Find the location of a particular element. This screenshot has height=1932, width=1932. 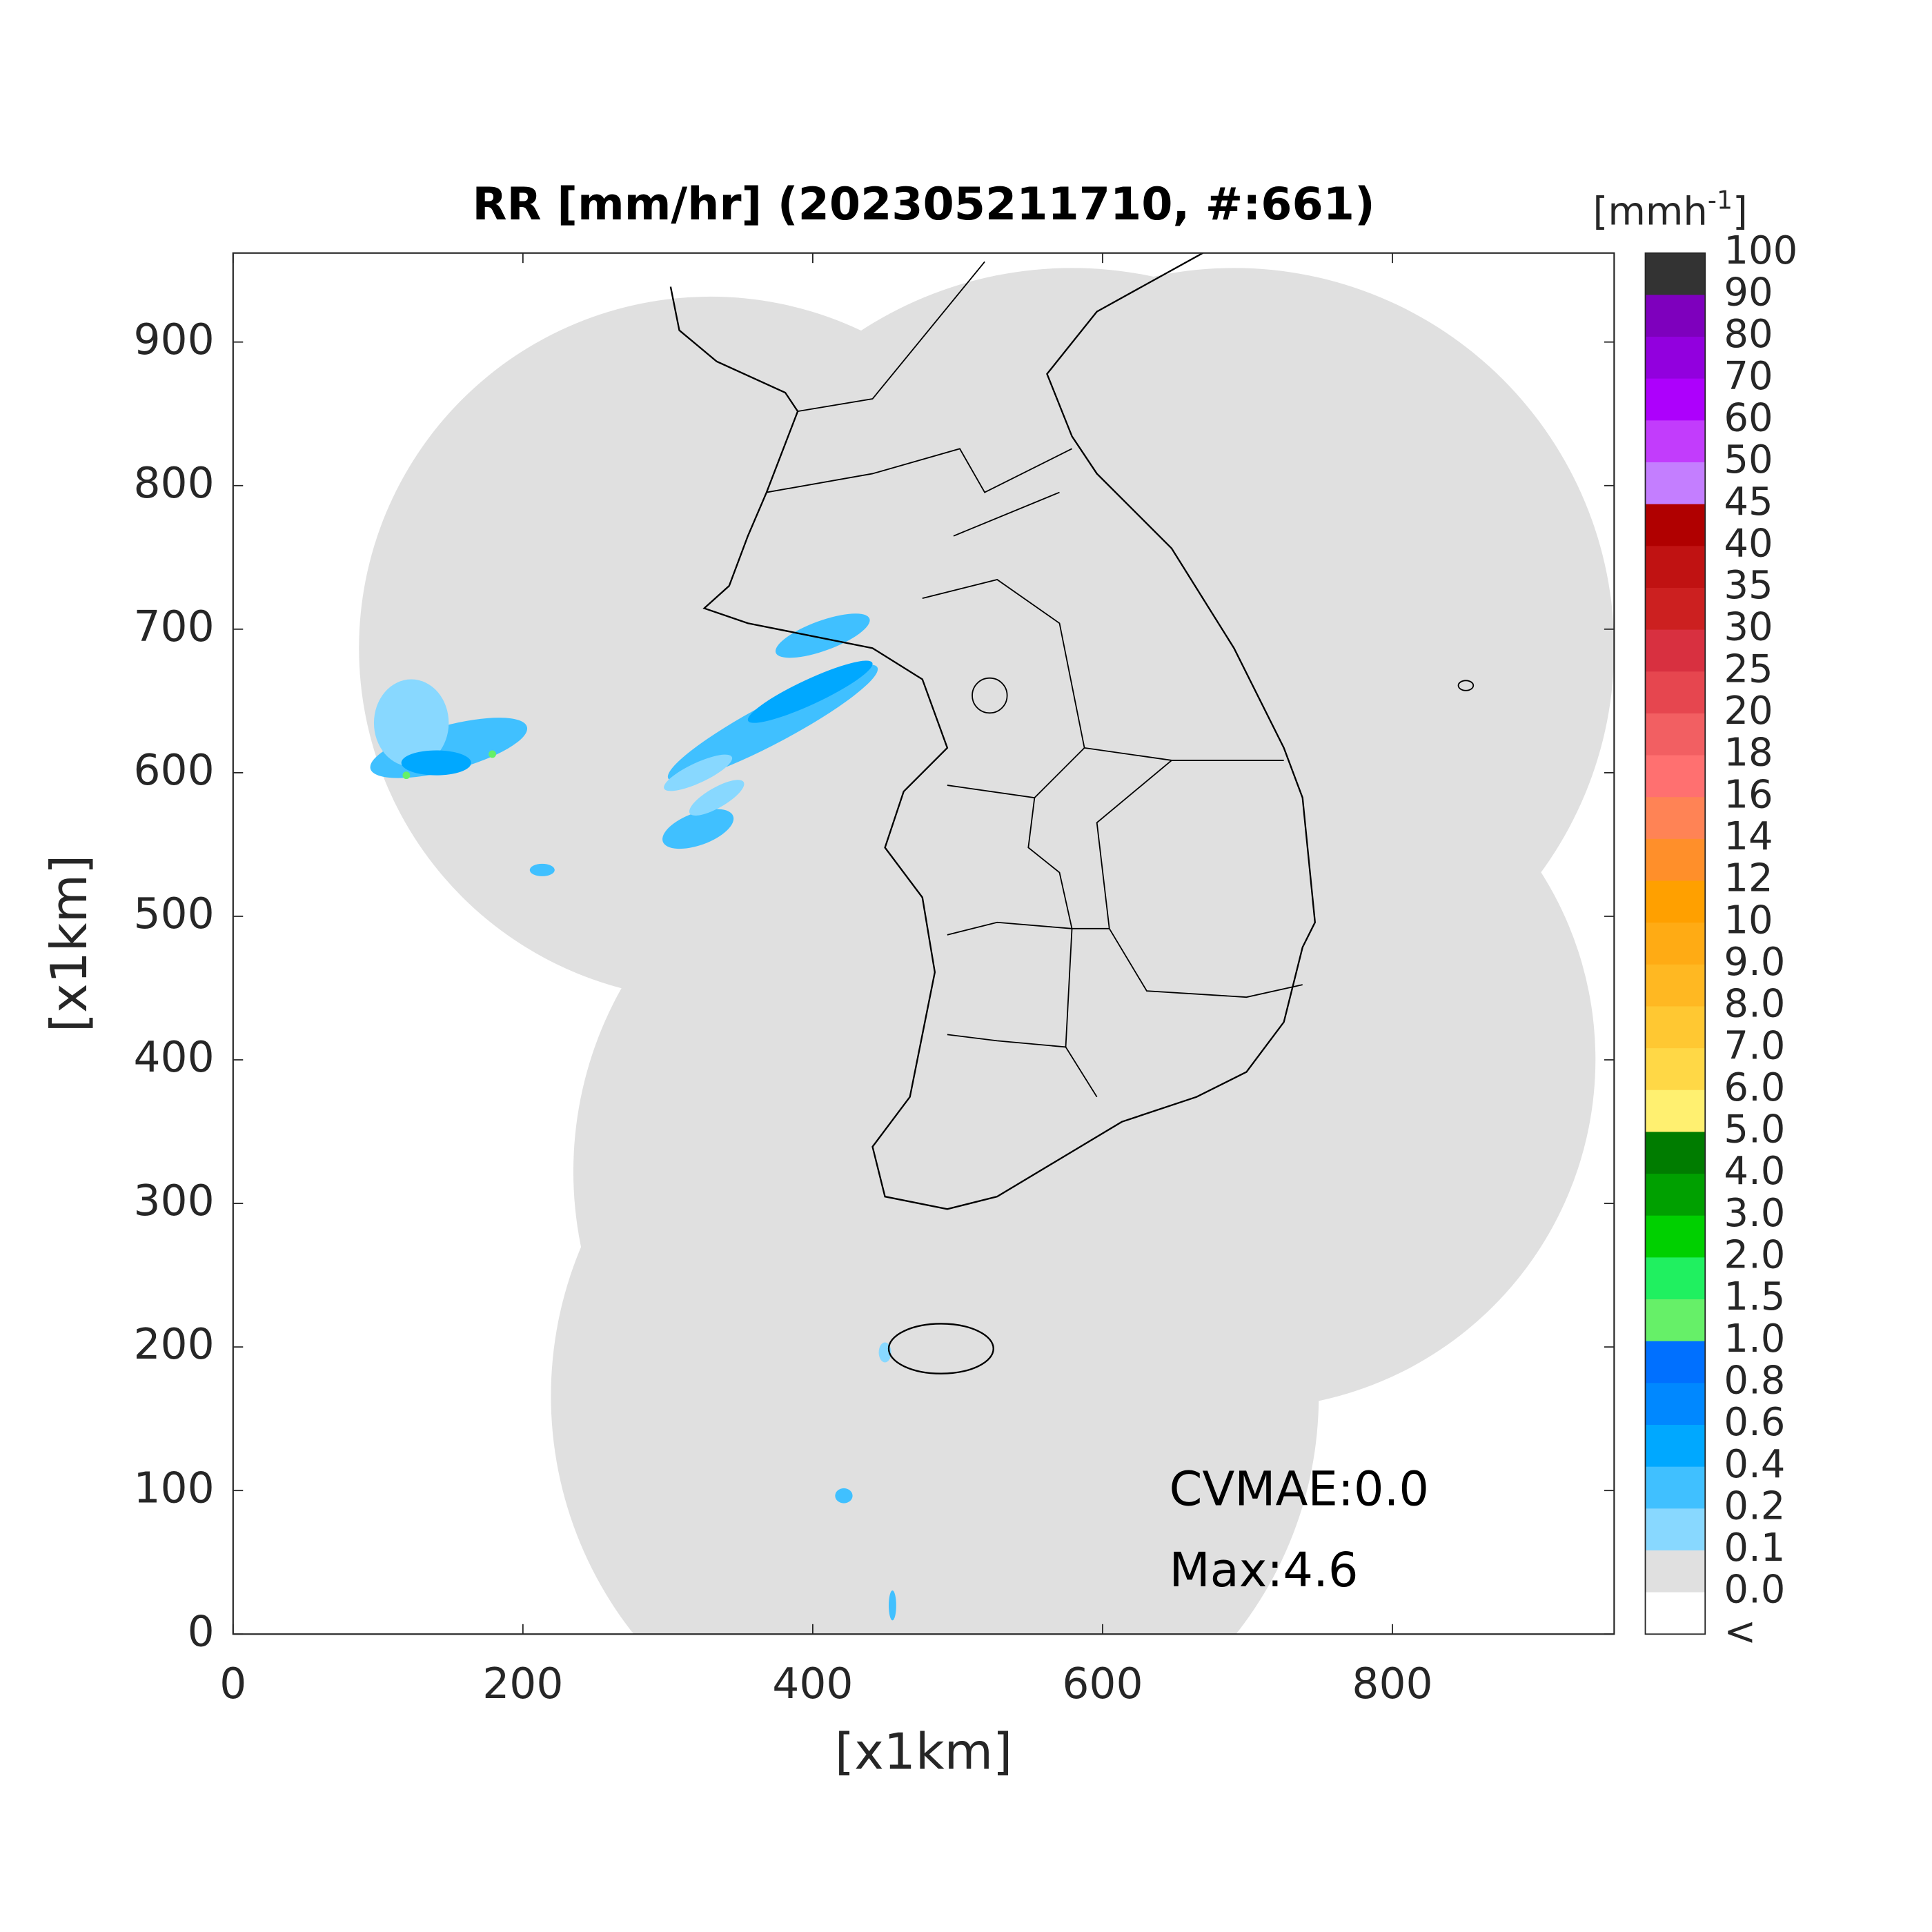

colorbar-label: 0.4 is located at coordinates (1754, 1464).